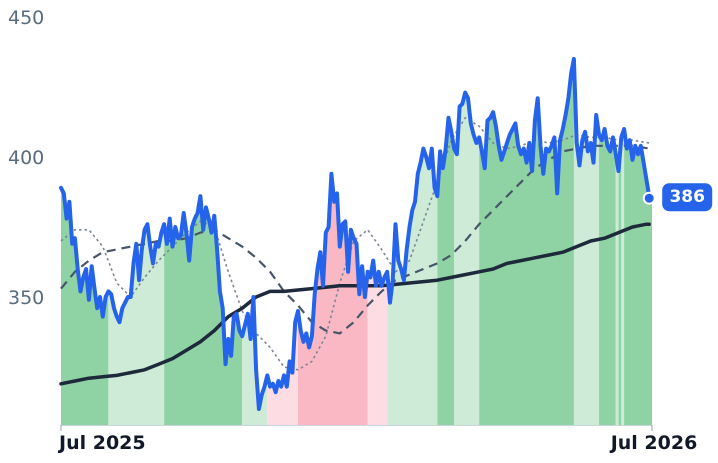 This screenshot has width=718, height=463. What do you see at coordinates (653, 443) in the screenshot?
I see `x-tick-label: Jul 2026` at bounding box center [653, 443].